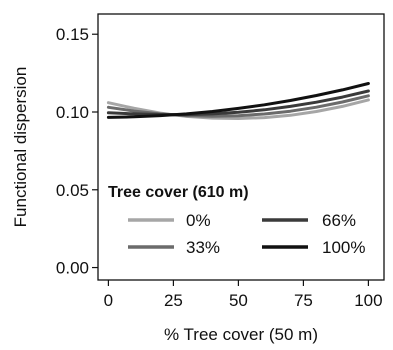 This screenshot has width=393, height=350. Describe the element at coordinates (173, 300) in the screenshot. I see `x-tick-label: 25` at that location.